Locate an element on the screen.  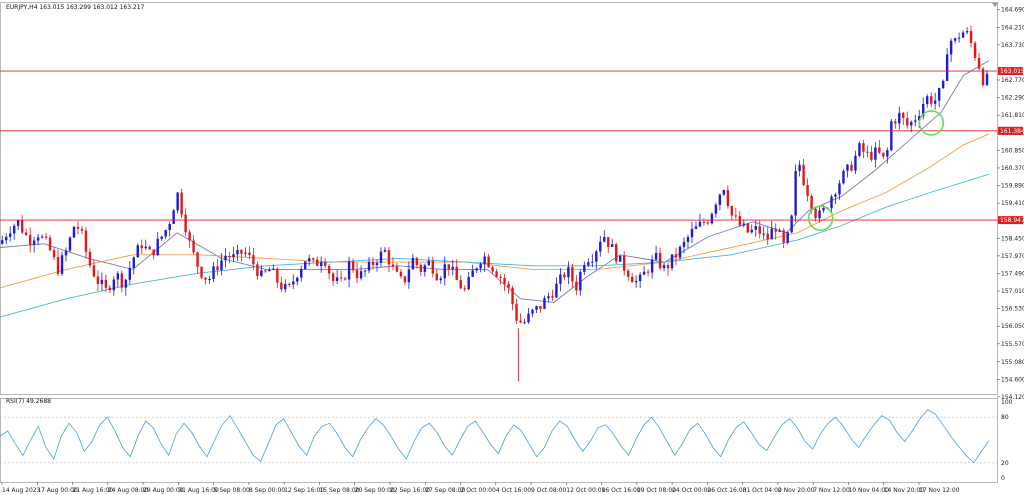
level-price-tag is located at coordinates (1010, 220).